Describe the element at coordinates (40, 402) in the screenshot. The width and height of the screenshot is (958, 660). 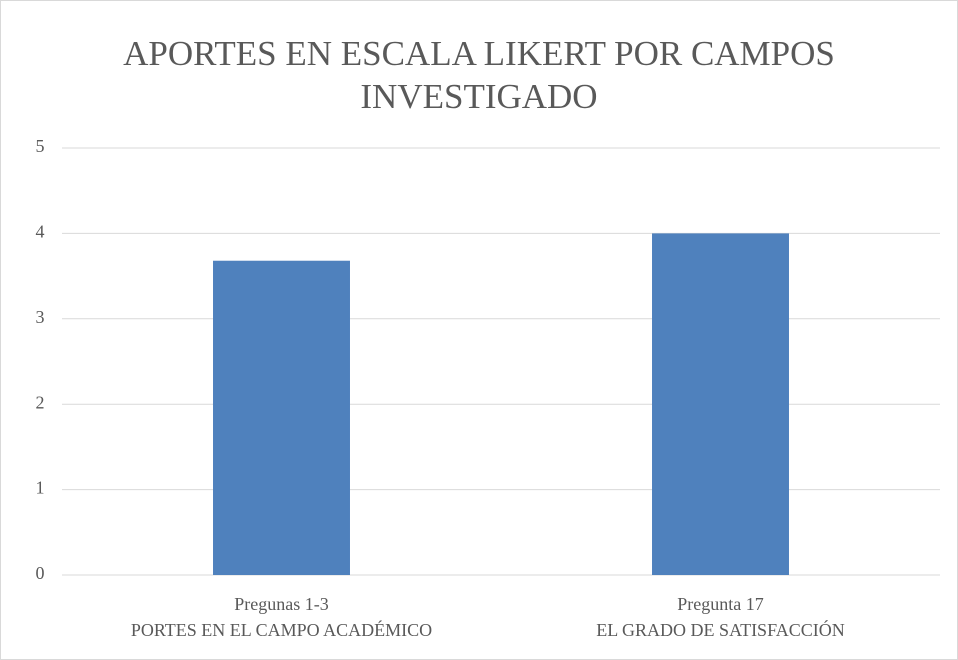
I see `y-tick-label: 2` at that location.